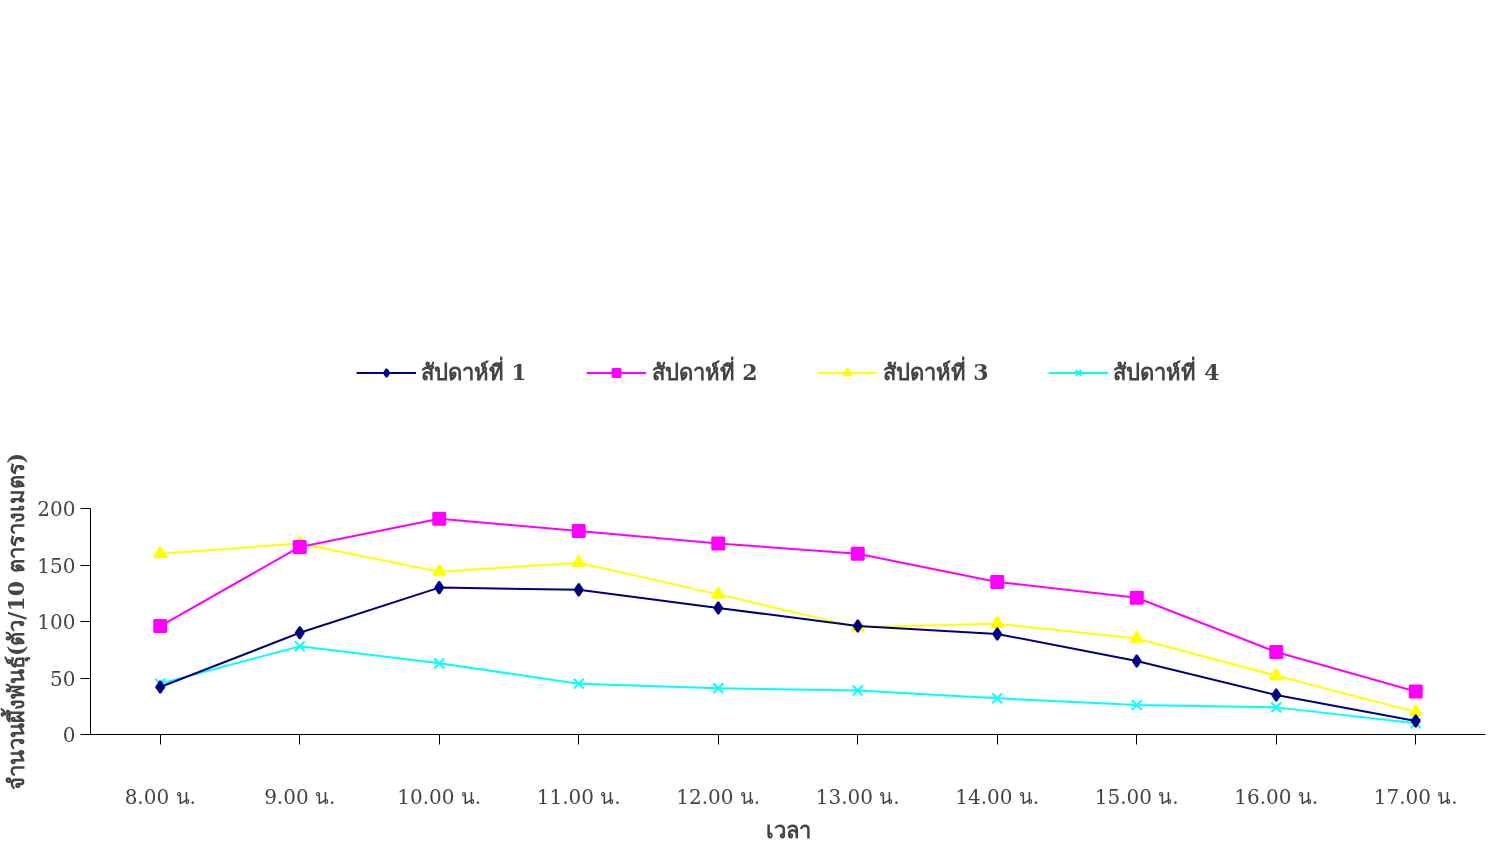 Image resolution: width=1501 pixels, height=853 pixels. What do you see at coordinates (997, 796) in the screenshot?
I see `x-tick-label: 14.00 น.` at bounding box center [997, 796].